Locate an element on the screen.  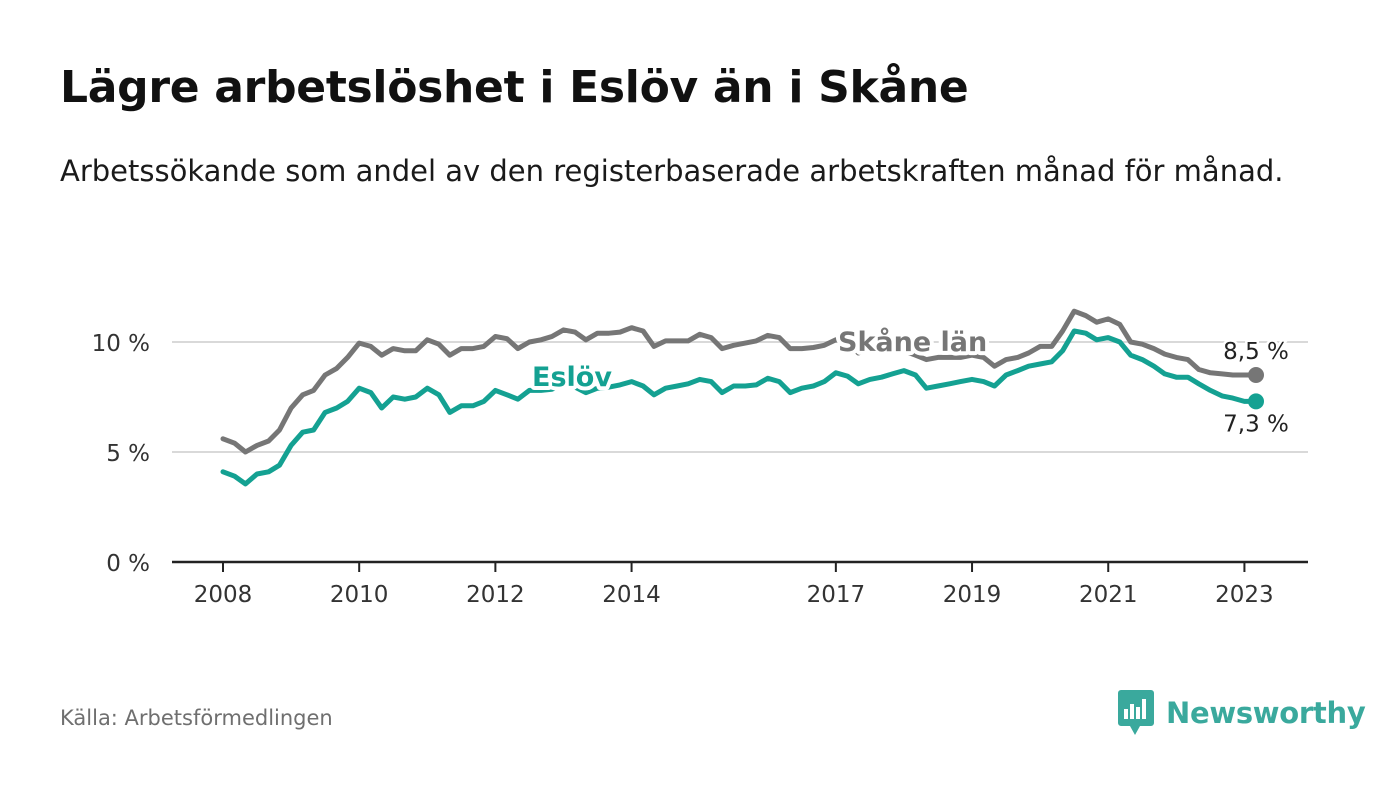
y-tick-label: 0 % is located at coordinates (128, 564).